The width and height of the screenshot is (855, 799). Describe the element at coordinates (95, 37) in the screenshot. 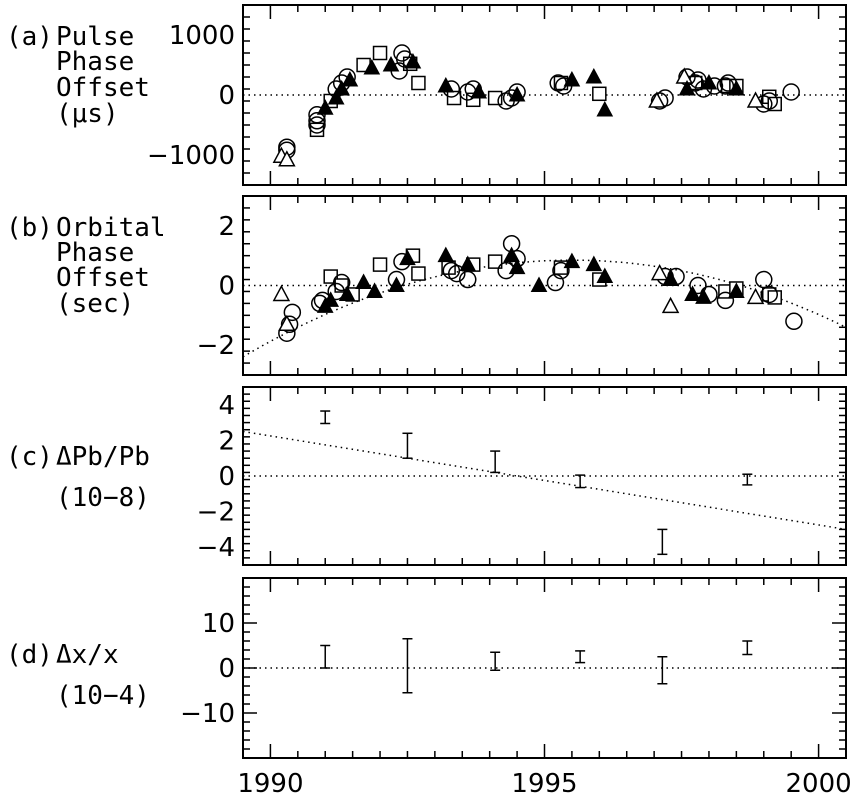

I see `ylabel-line: Pulse` at that location.